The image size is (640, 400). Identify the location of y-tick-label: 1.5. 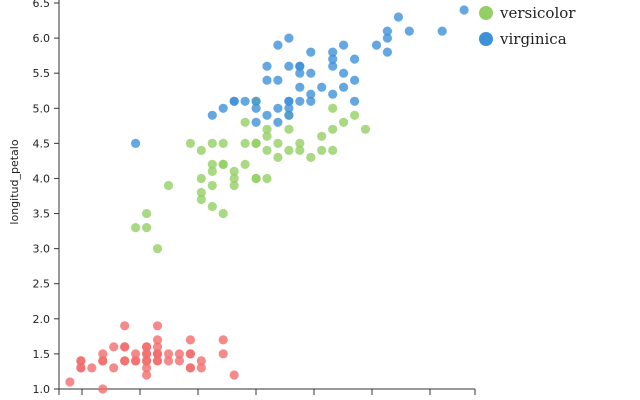
(42, 354).